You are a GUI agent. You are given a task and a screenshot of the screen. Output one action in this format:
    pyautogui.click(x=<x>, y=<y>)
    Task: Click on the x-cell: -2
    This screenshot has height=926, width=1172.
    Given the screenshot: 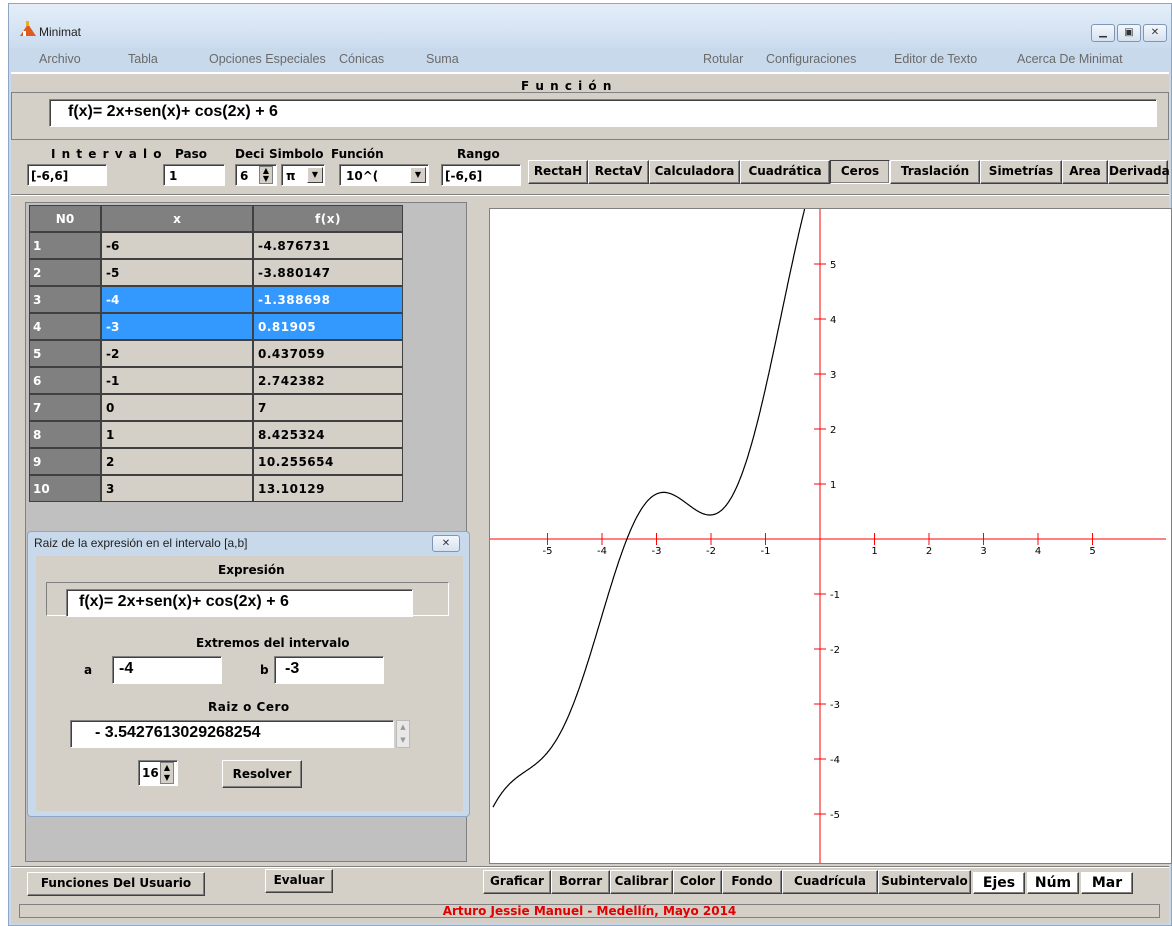 What is the action you would take?
    pyautogui.click(x=177, y=353)
    